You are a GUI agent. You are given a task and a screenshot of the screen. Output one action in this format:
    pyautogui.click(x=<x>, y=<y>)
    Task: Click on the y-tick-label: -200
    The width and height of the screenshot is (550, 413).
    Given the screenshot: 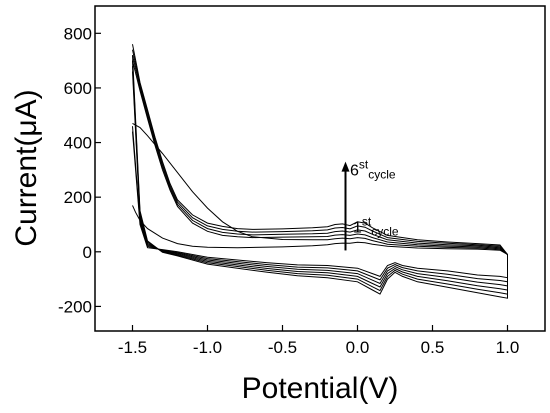 What is the action you would take?
    pyautogui.click(x=75, y=306)
    